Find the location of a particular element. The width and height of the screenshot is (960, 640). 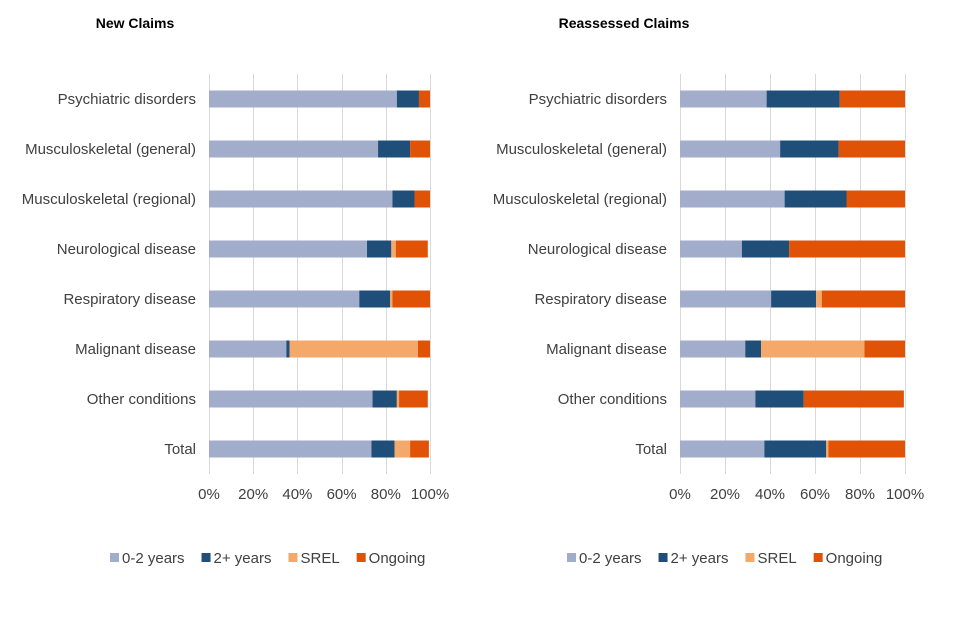

category-label: Neurological disease is located at coordinates (597, 249).